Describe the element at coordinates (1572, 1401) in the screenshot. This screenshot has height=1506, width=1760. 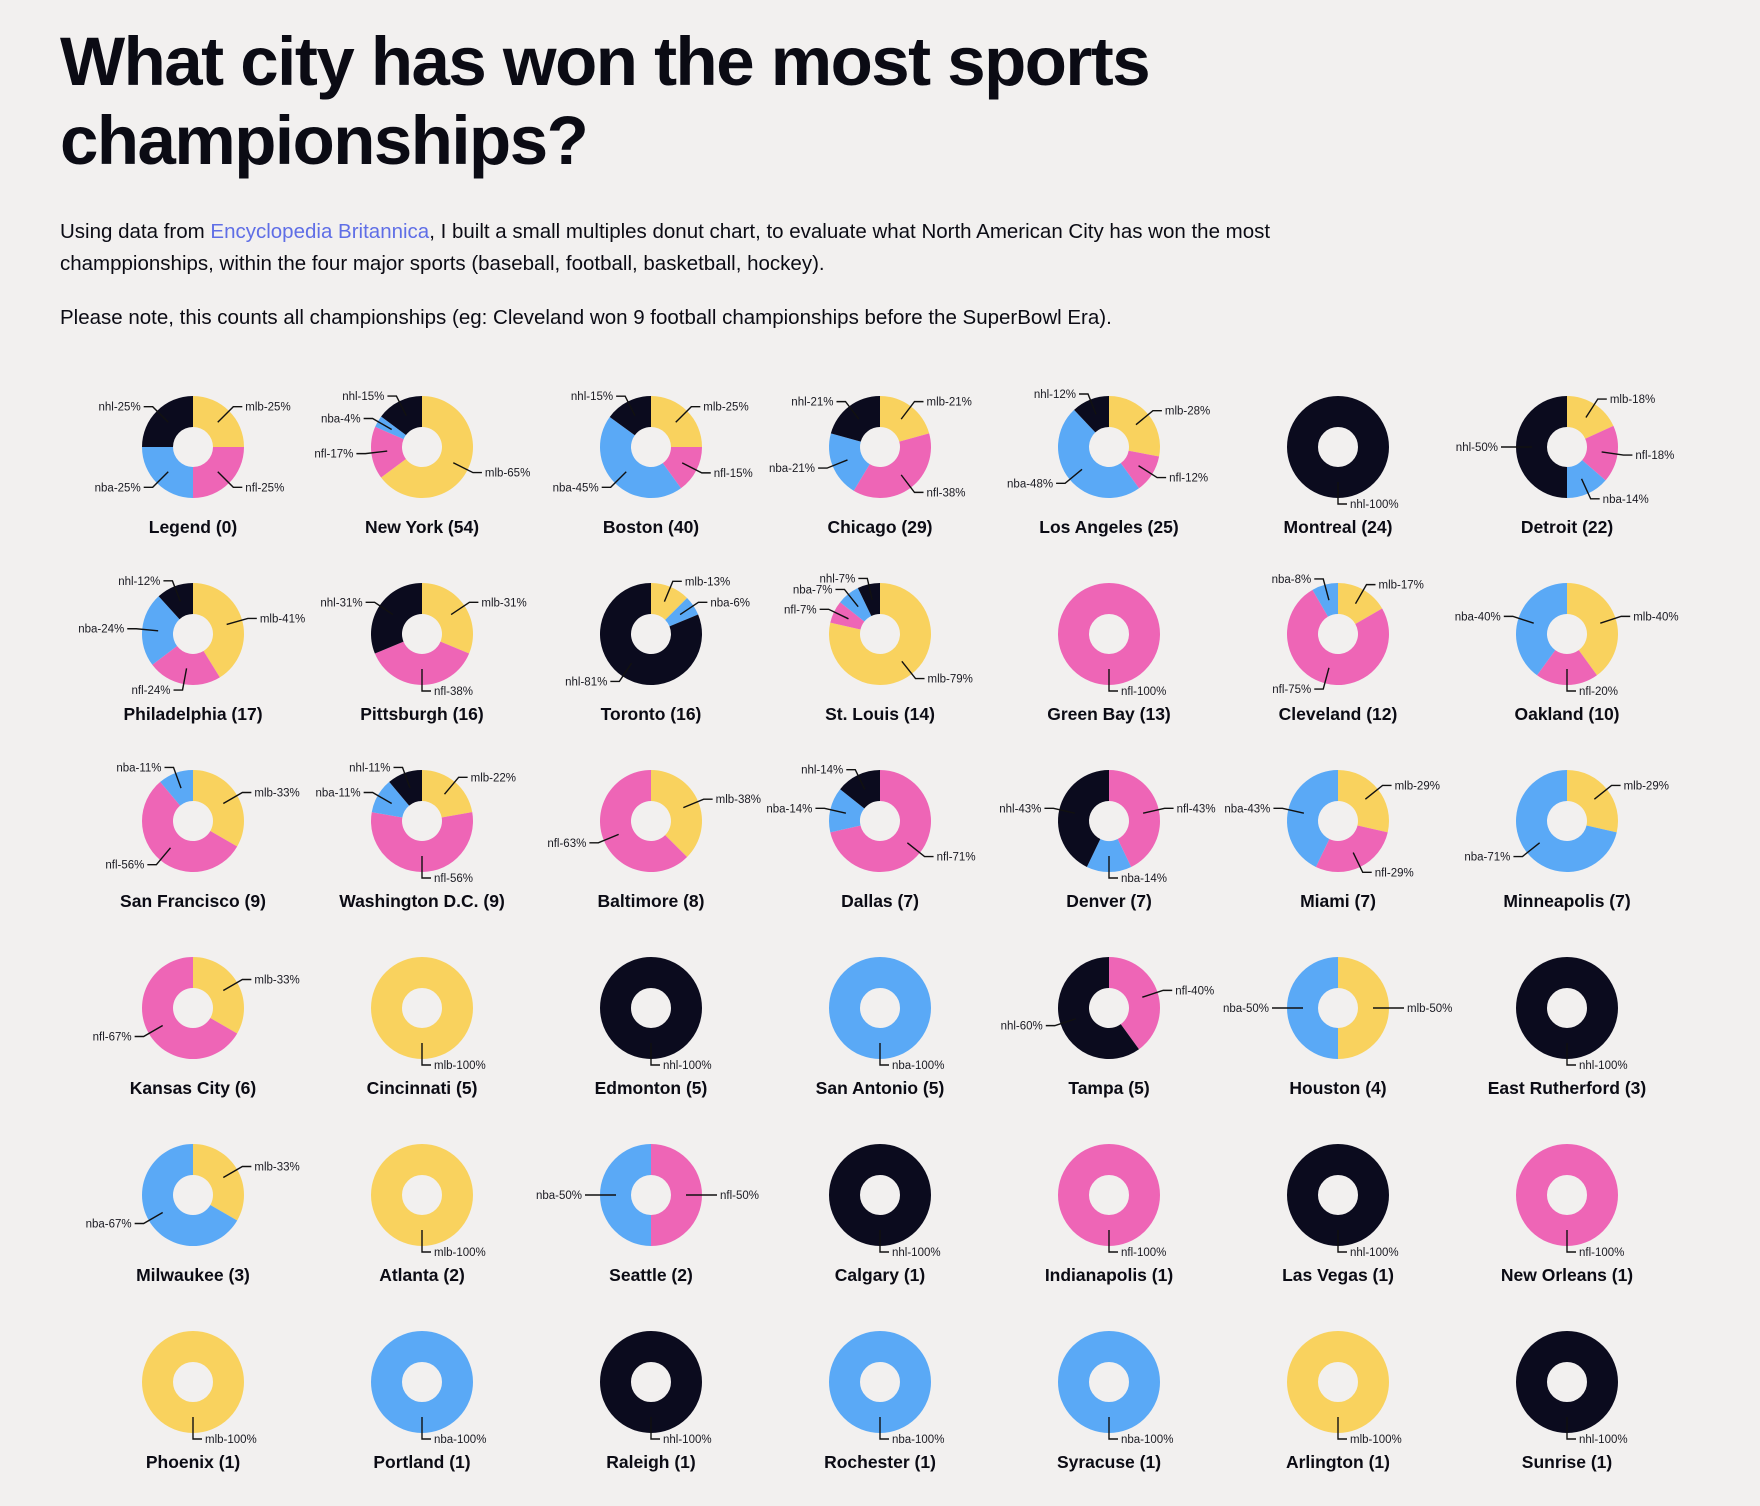
I see `donut-sunrise: nhl-100% Sunrise (1)` at that location.